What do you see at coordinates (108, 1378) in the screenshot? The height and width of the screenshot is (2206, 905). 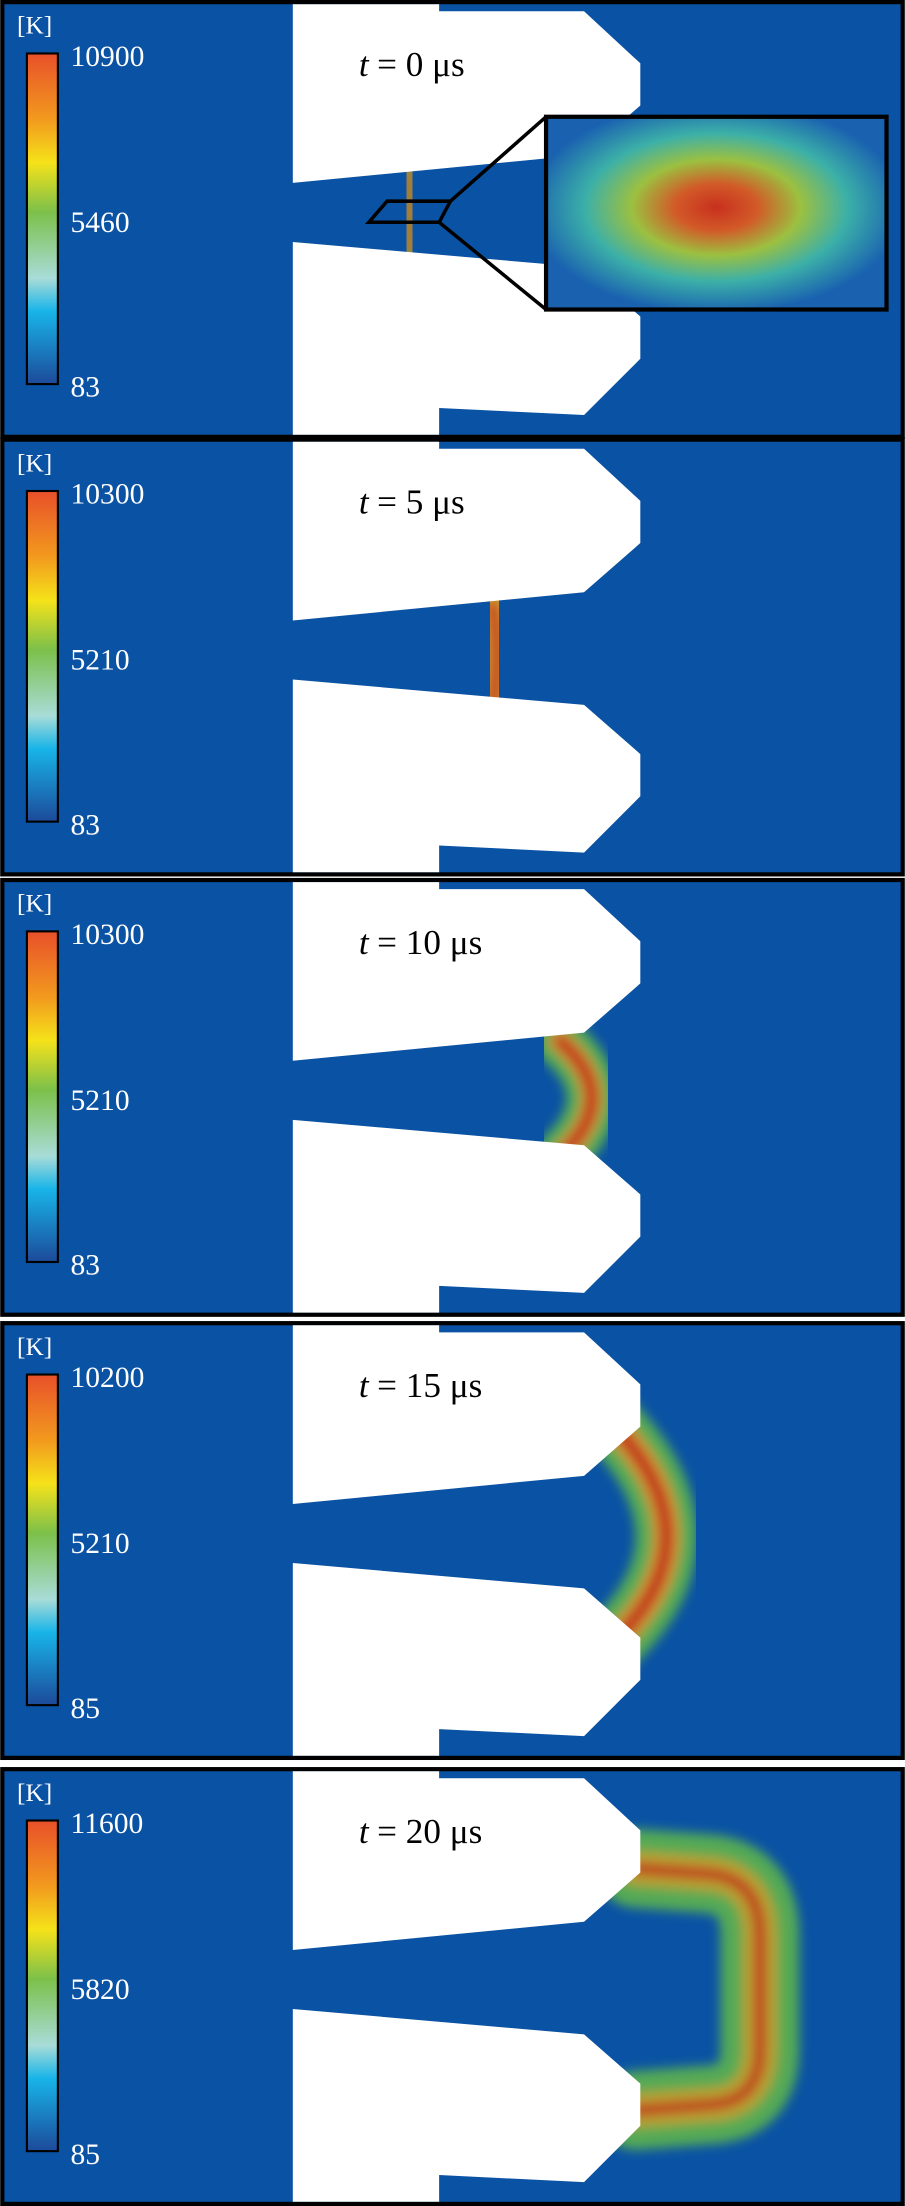 I see `colorbar-max: 10200` at bounding box center [108, 1378].